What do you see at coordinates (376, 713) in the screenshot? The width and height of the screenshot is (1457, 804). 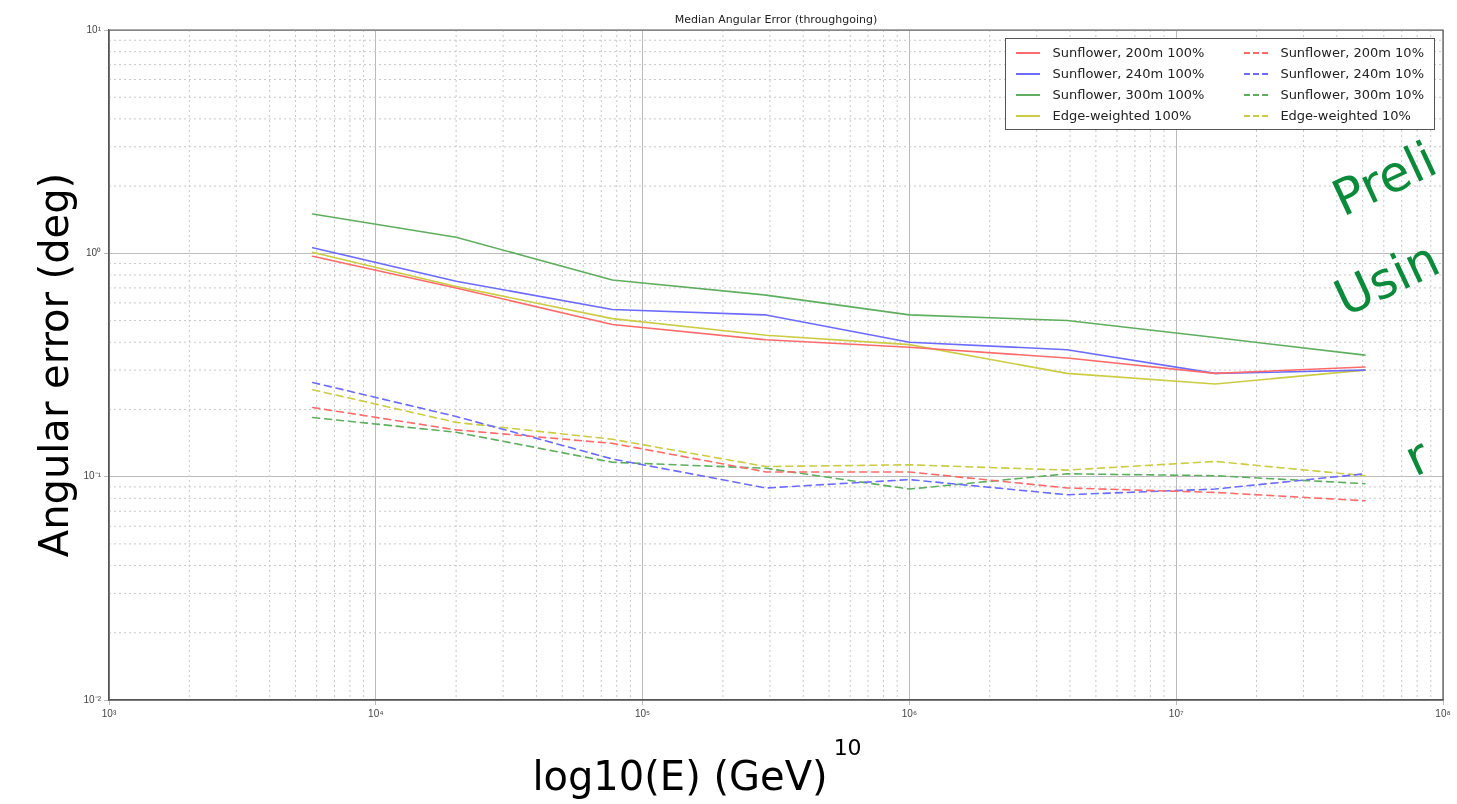 I see `x-tick-label: 10⁴` at bounding box center [376, 713].